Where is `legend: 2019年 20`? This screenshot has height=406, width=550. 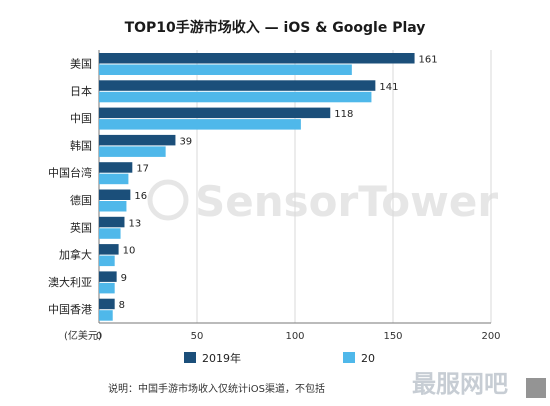
legend: 2019年 20 is located at coordinates (279, 358).